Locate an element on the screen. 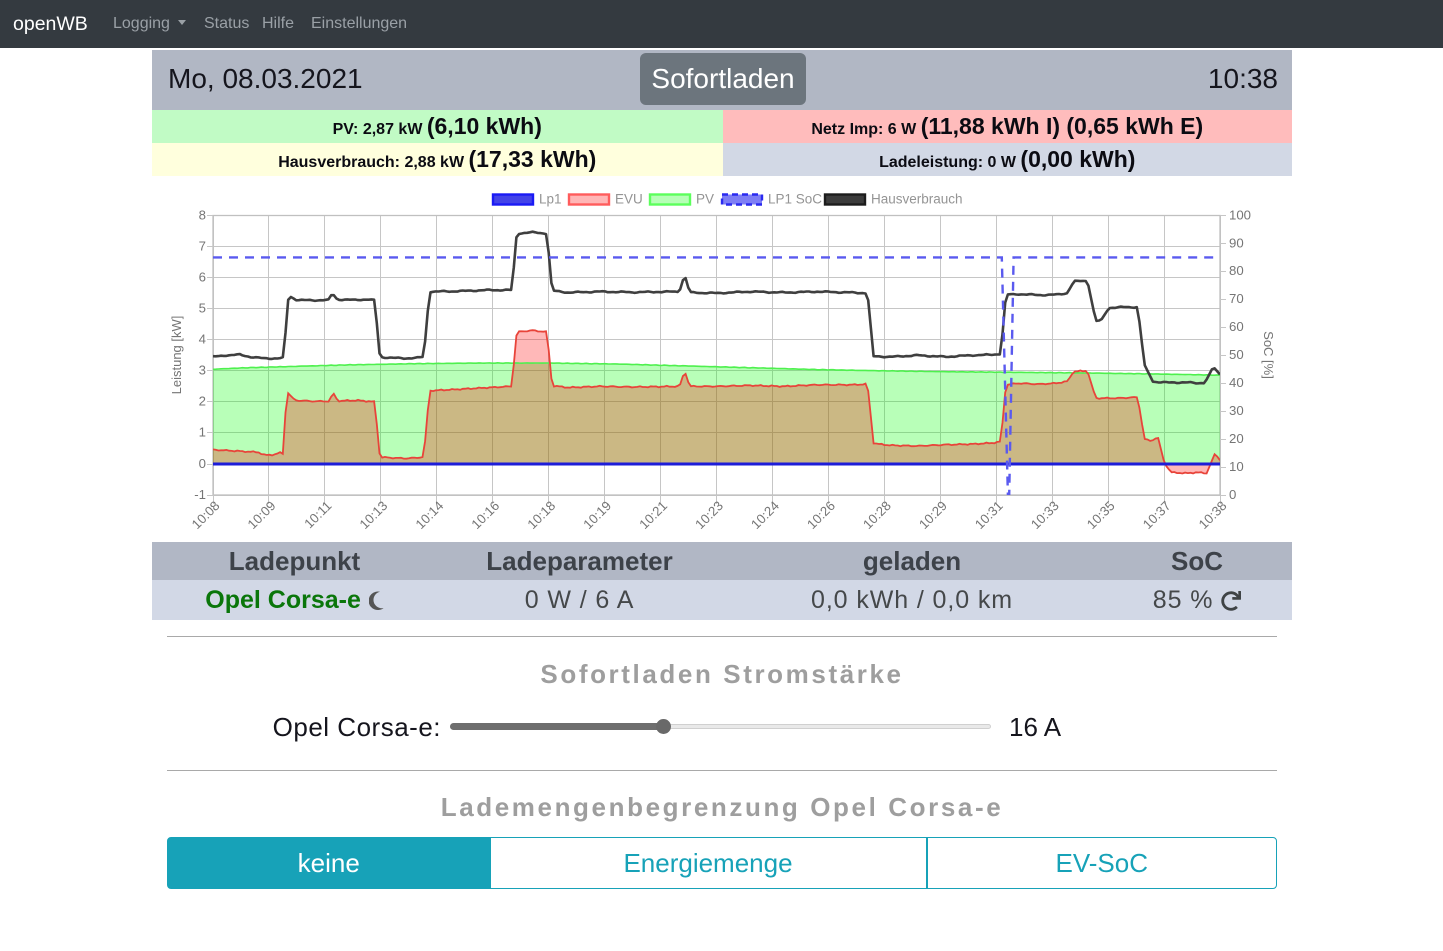  svg-text: 10:26 is located at coordinates (821, 515).